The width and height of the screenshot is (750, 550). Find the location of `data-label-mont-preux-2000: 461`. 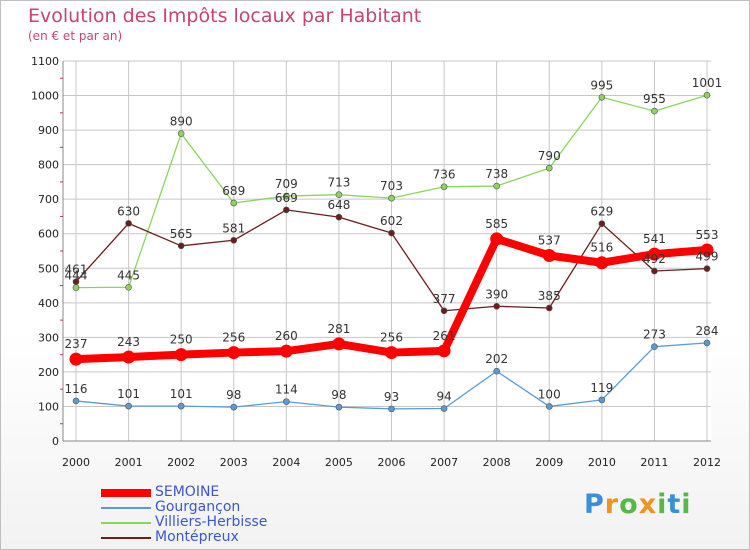

data-label-mont-preux-2000: 461 is located at coordinates (76, 270).